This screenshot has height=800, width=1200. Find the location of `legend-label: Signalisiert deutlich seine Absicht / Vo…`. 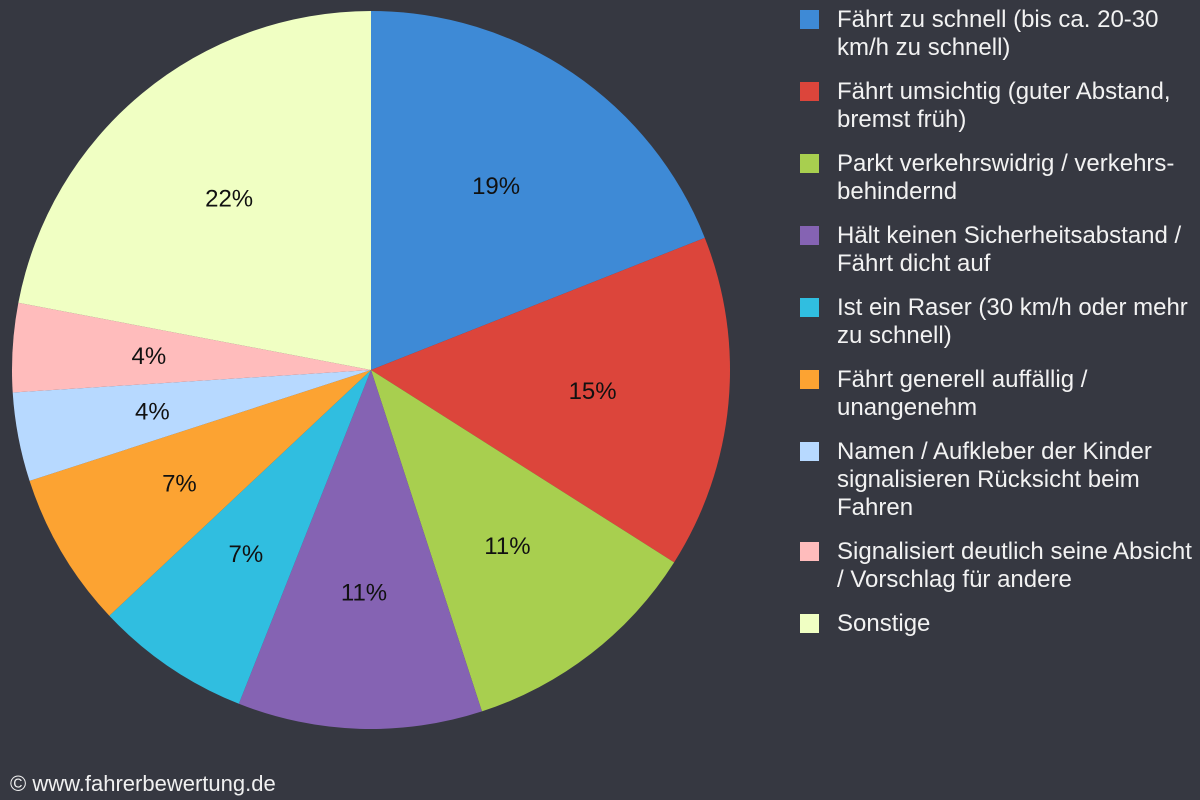

legend-label: Signalisiert deutlich seine Absicht / Vo… is located at coordinates (1014, 565).